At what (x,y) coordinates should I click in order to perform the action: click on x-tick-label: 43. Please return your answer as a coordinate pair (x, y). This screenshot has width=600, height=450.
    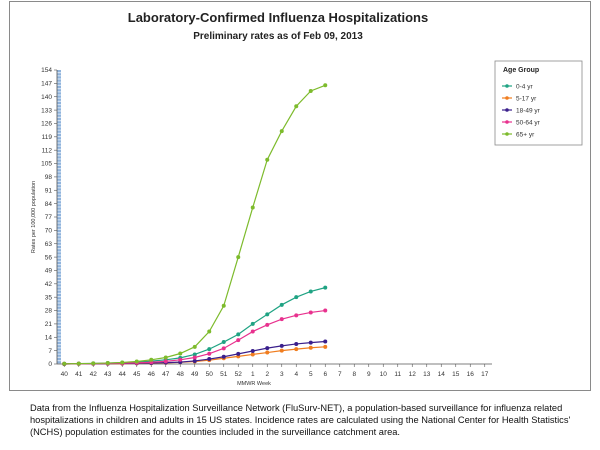
    Looking at the image, I should click on (108, 374).